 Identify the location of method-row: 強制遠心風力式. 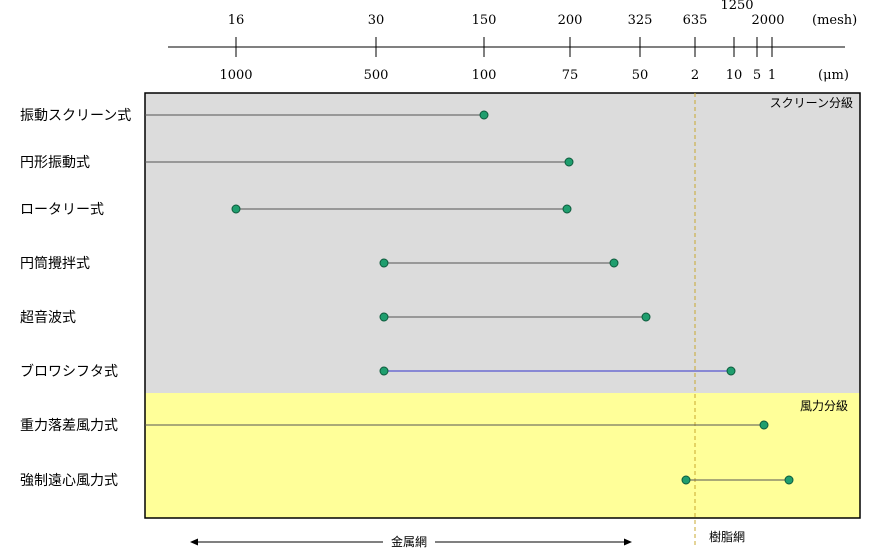
(407, 481).